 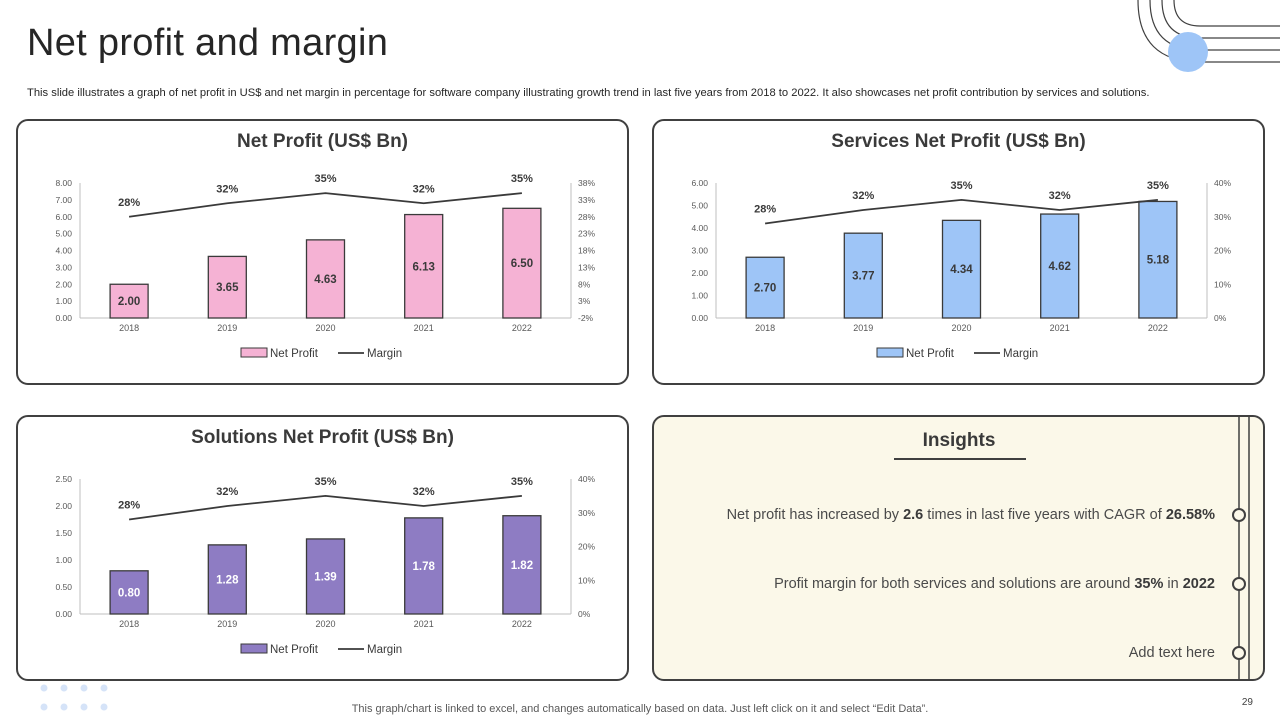 I want to click on insights-title: Insights, so click(x=959, y=440).